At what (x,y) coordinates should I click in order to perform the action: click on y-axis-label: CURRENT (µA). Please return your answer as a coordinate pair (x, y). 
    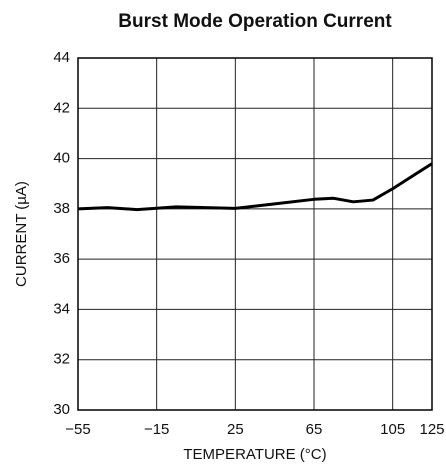
    Looking at the image, I should click on (21, 234).